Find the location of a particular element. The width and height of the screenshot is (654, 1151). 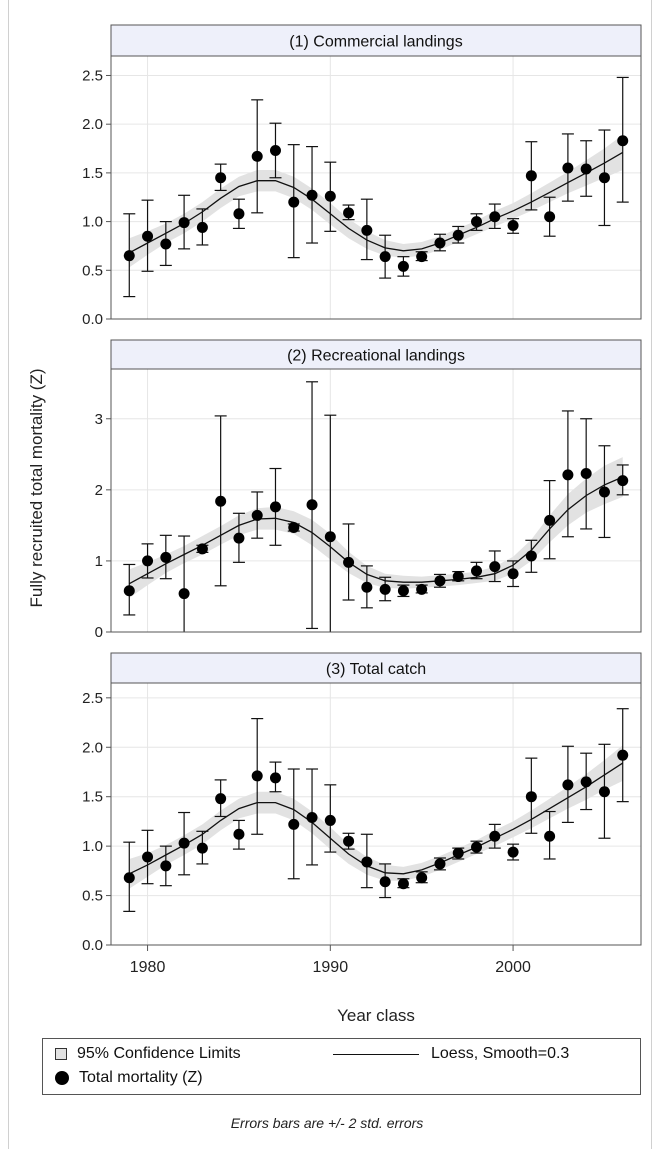

y-tick-label: 2.0 is located at coordinates (92, 747).